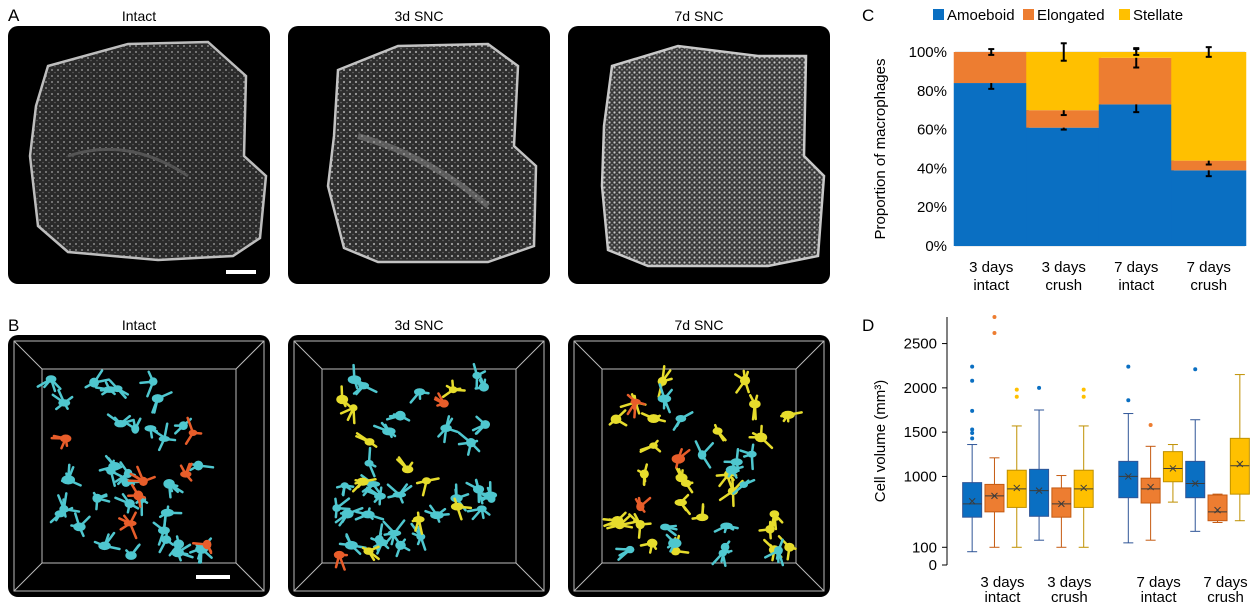 The height and width of the screenshot is (611, 1260). Describe the element at coordinates (933, 565) in the screenshot. I see `y-tick-label: 0` at that location.